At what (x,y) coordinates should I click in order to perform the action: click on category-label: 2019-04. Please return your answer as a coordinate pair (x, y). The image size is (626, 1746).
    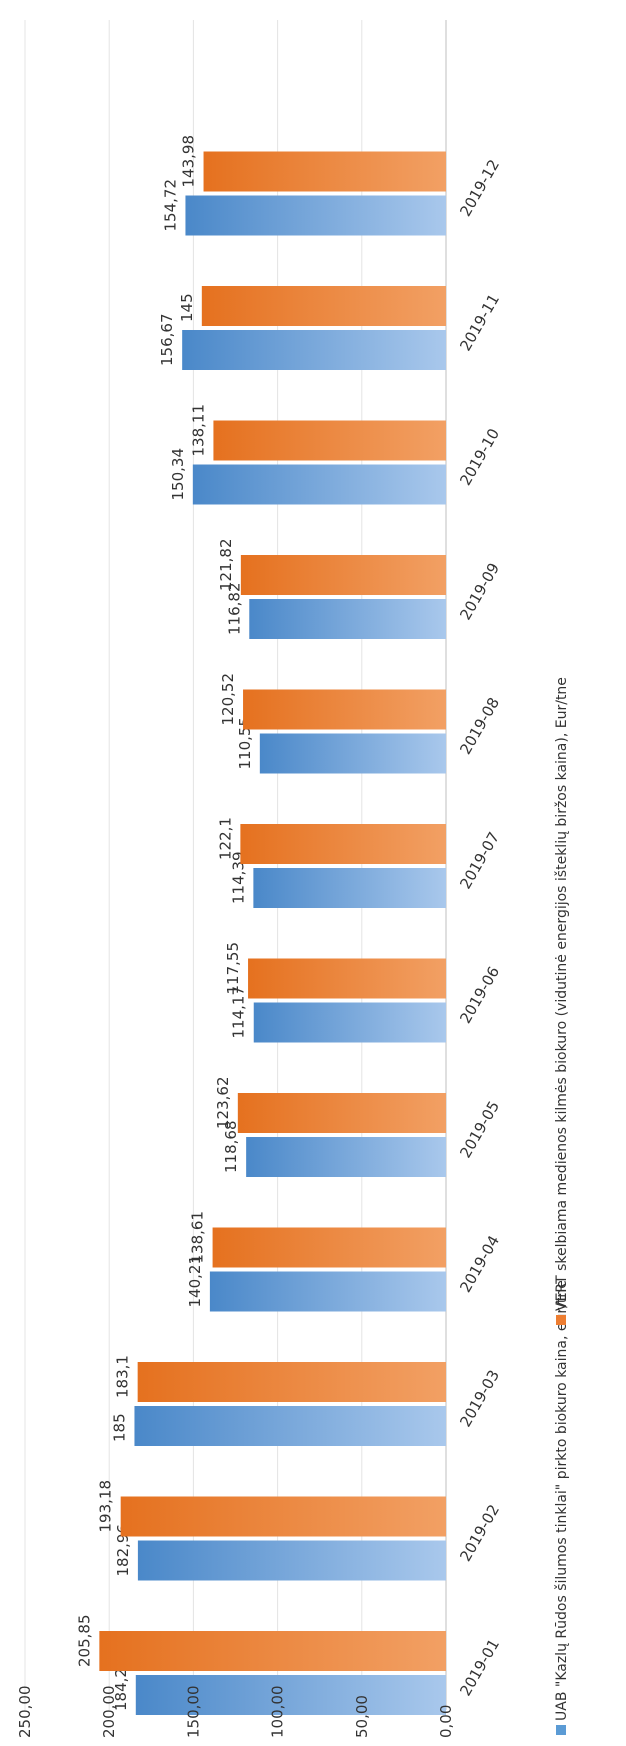
    Looking at the image, I should click on (479, 1263).